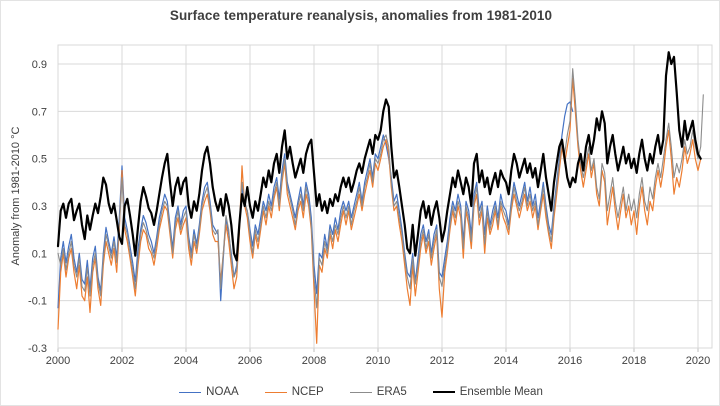 This screenshot has height=406, width=720. What do you see at coordinates (275, 392) in the screenshot?
I see `ncep-line-swatch` at bounding box center [275, 392].